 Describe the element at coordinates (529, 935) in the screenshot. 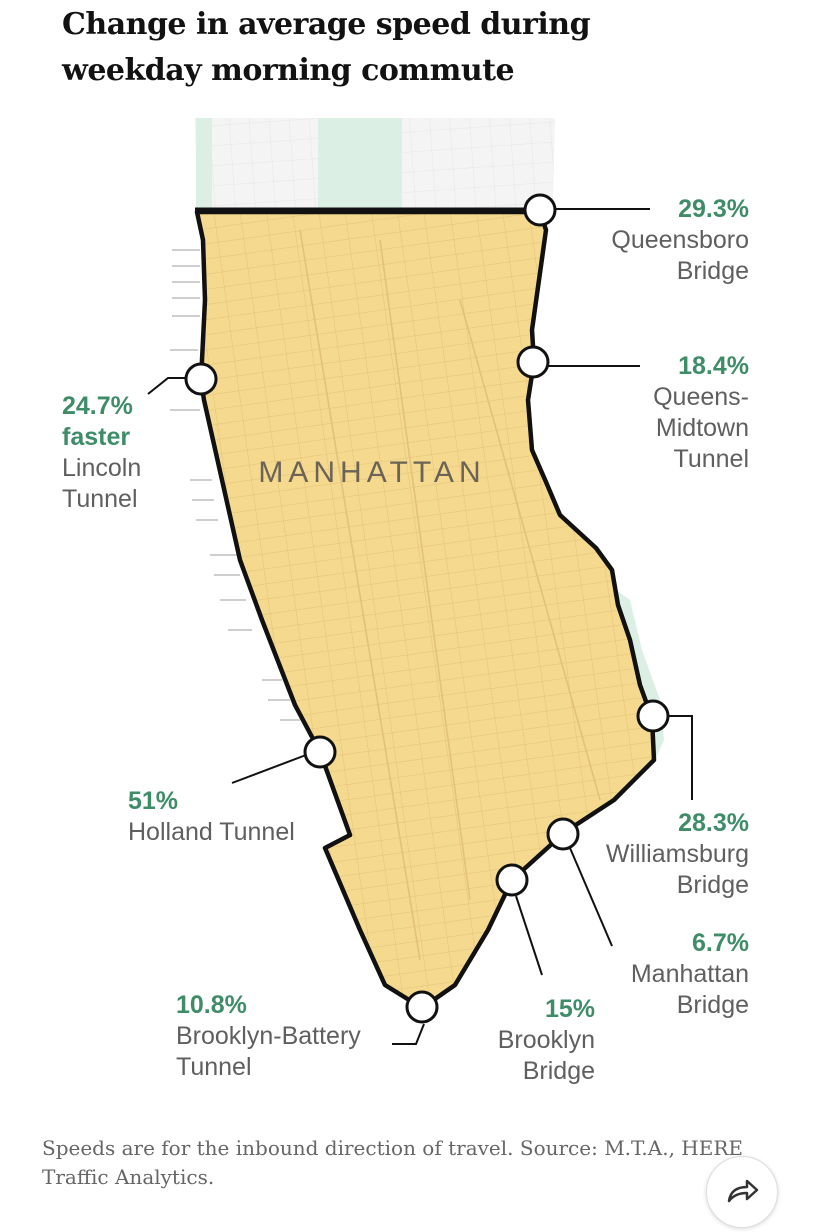

I see `leader-brooklyn` at that location.